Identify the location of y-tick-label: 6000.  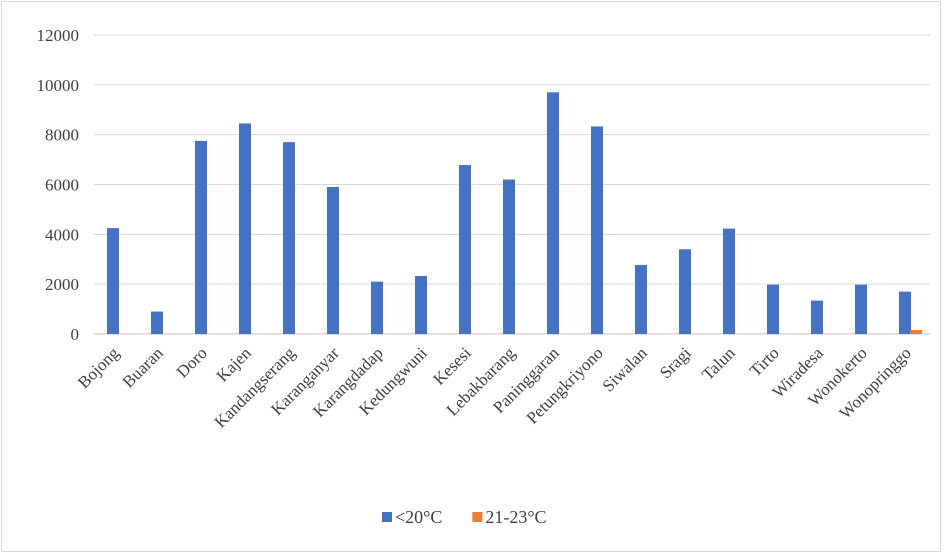
(62, 185).